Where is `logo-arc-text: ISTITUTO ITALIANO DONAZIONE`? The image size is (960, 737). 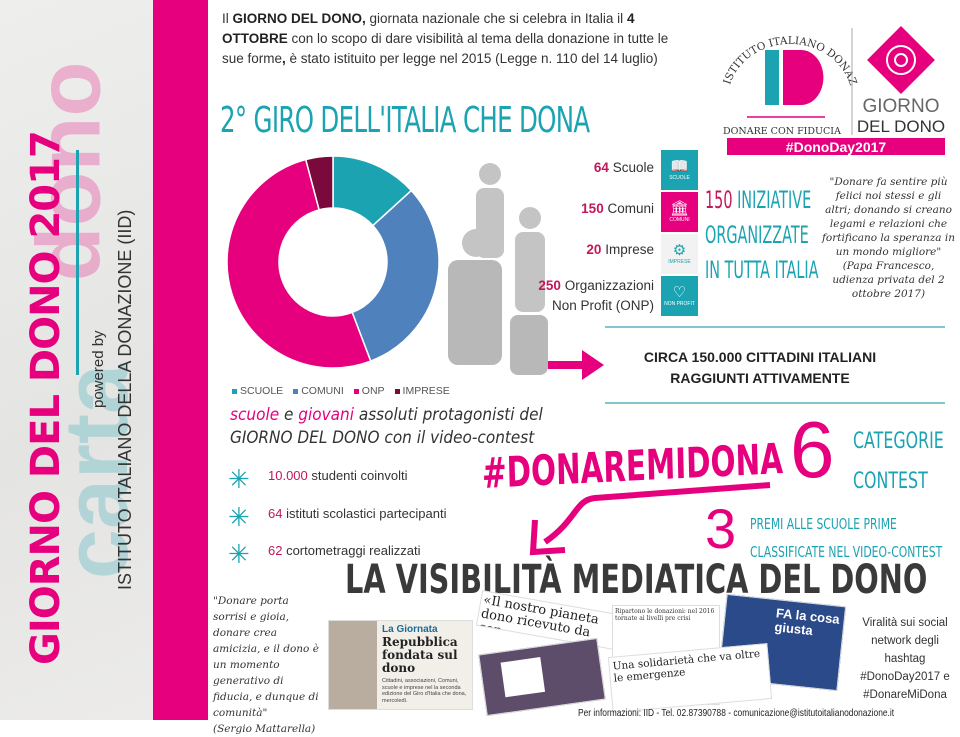 logo-arc-text: ISTITUTO ITALIANO DONAZIONE is located at coordinates (779, 44).